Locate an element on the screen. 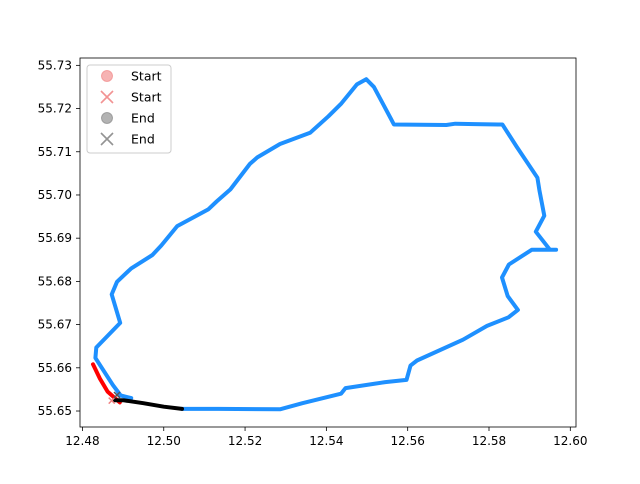 This screenshot has width=640, height=484. legend-box is located at coordinates (129, 109).